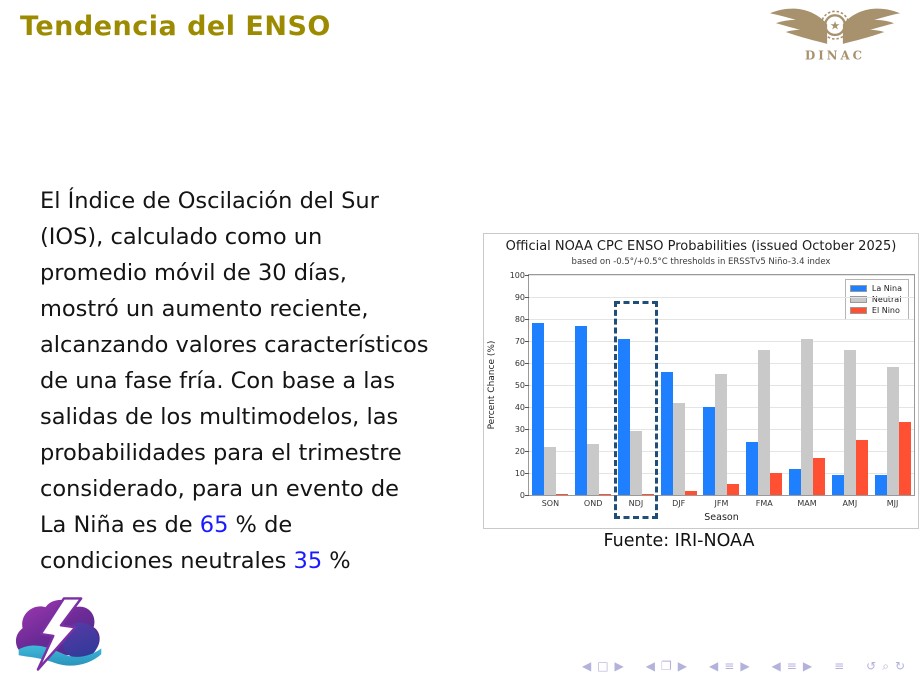 The image size is (922, 676). Describe the element at coordinates (807, 666) in the screenshot. I see `section-nav-symbol: ▶` at that location.